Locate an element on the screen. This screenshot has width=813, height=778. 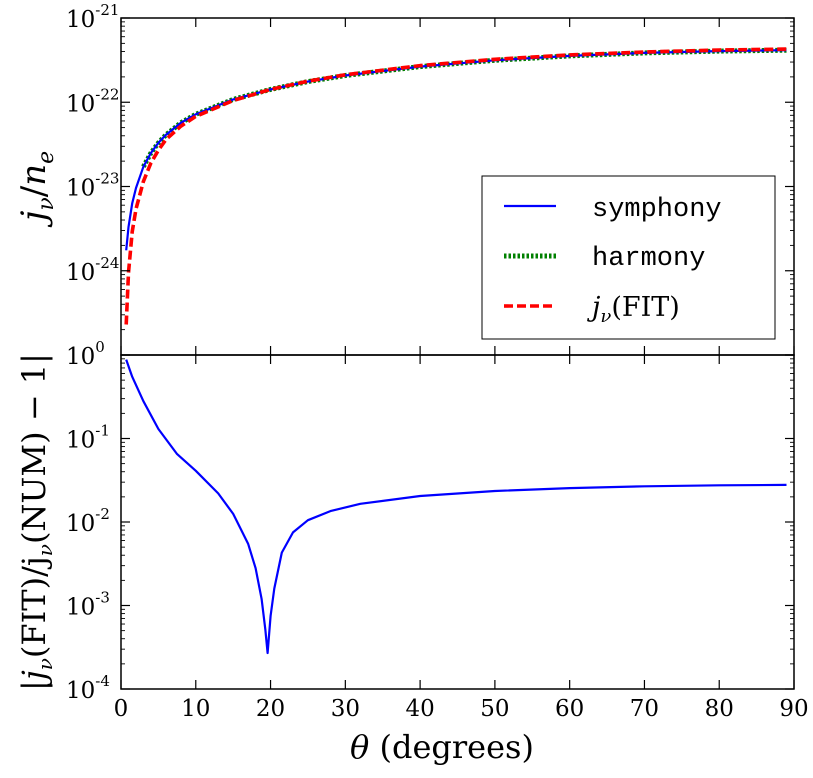
x-tick-label: 80 is located at coordinates (719, 709).